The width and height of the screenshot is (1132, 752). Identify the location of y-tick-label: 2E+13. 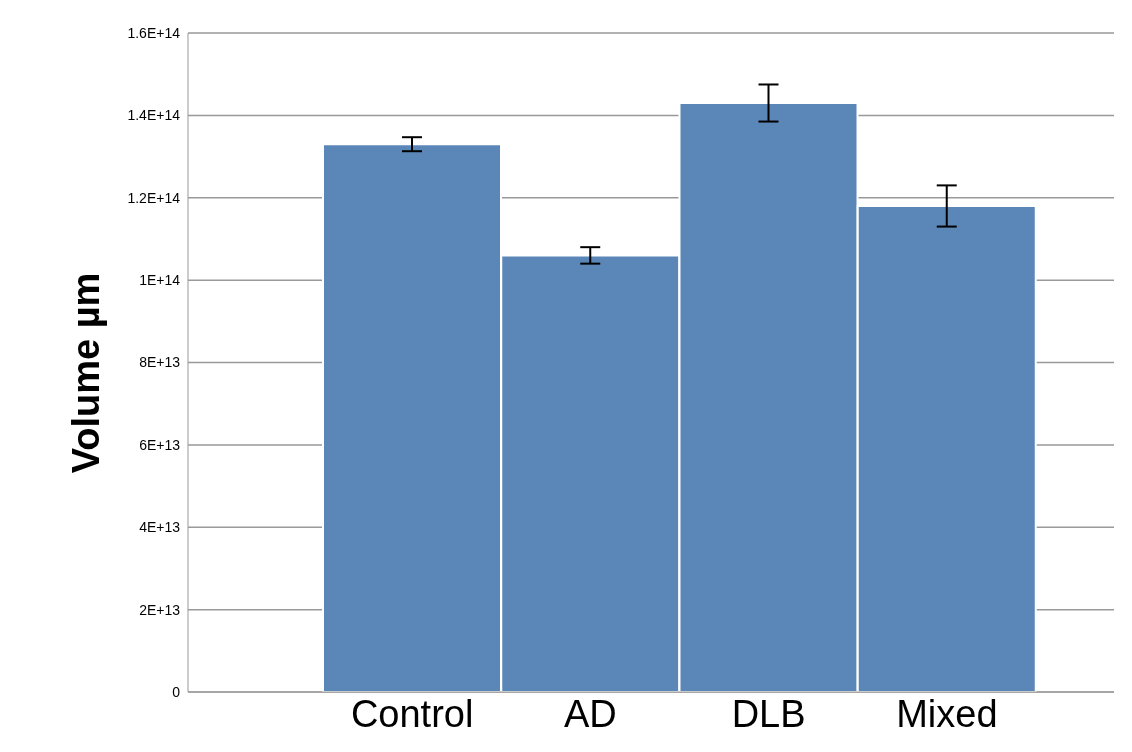
(160, 609).